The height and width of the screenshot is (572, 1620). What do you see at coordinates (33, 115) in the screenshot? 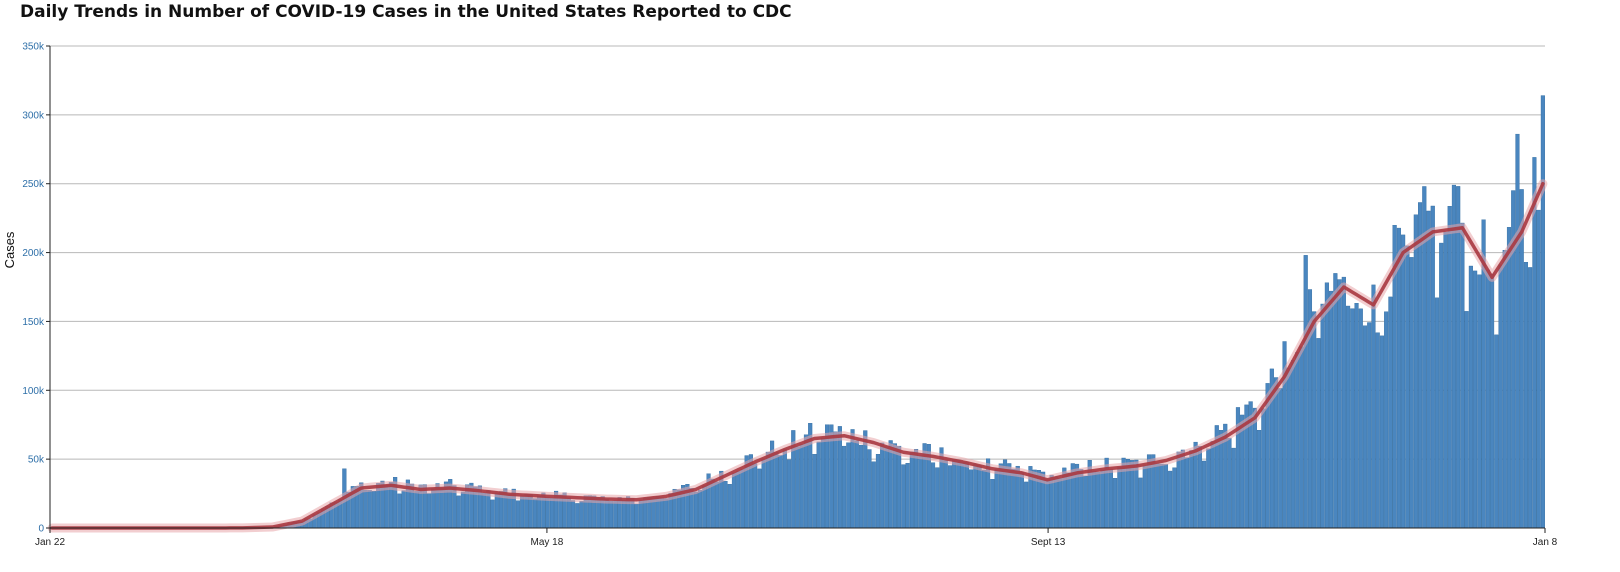
I see `y-tick-label: 300k` at bounding box center [33, 115].